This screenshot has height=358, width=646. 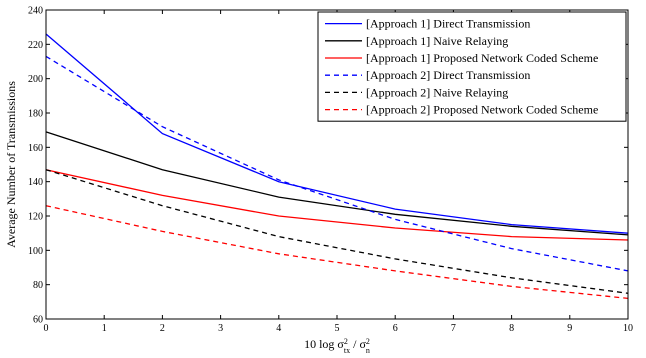 I want to click on x-tick-label: 6, so click(x=395, y=328).